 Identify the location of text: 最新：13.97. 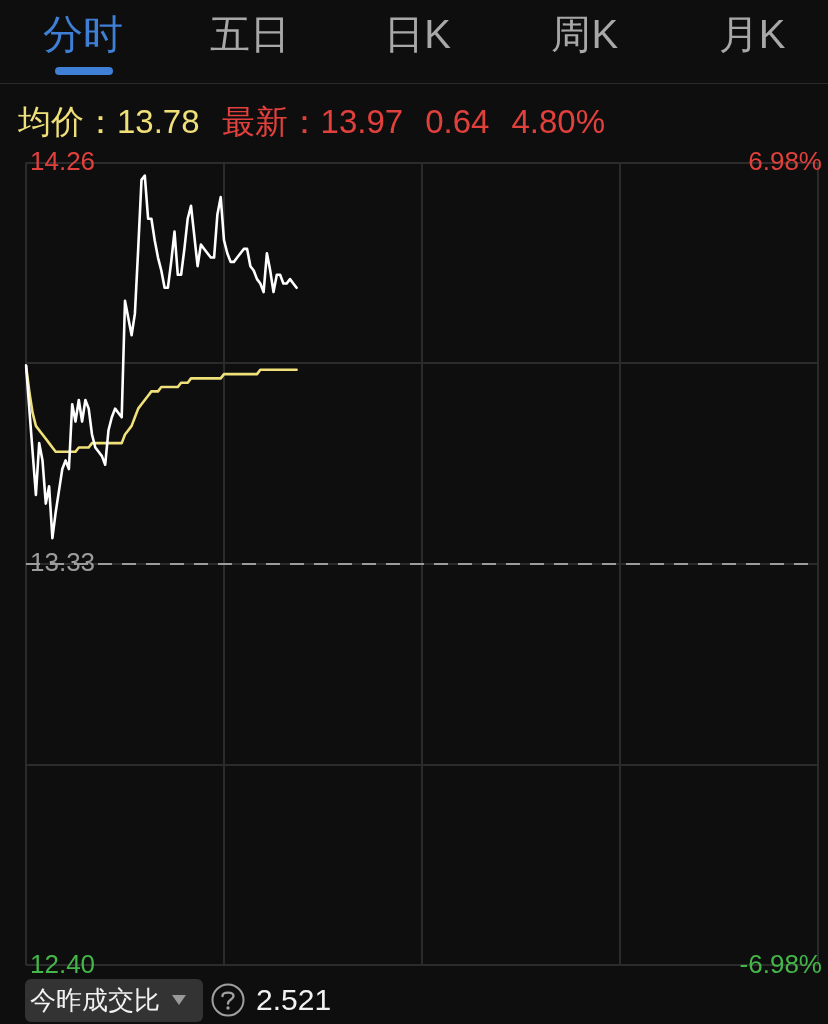
(312, 121).